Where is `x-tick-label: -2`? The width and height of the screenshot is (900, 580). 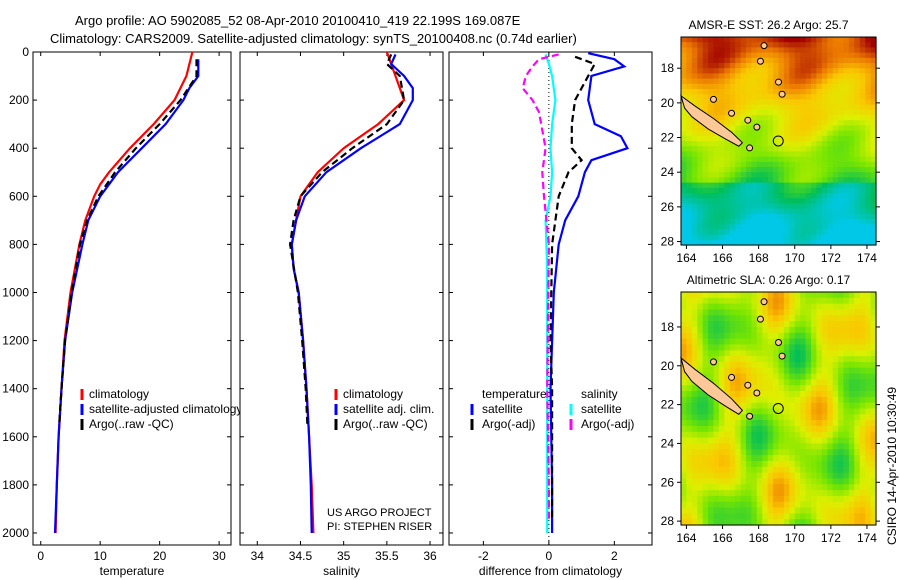 x-tick-label: -2 is located at coordinates (483, 556).